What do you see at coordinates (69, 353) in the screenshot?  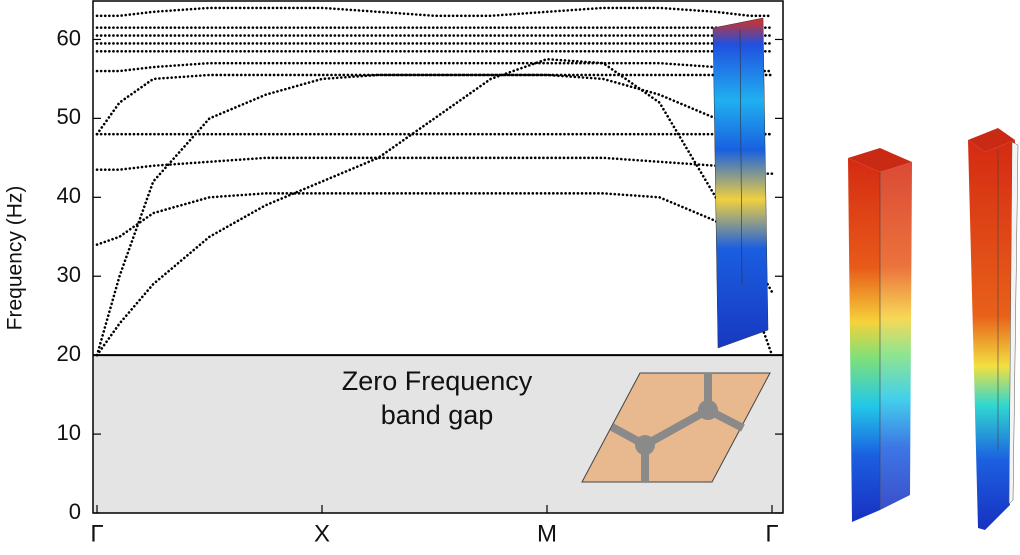 I see `y-tick-label: 20` at bounding box center [69, 353].